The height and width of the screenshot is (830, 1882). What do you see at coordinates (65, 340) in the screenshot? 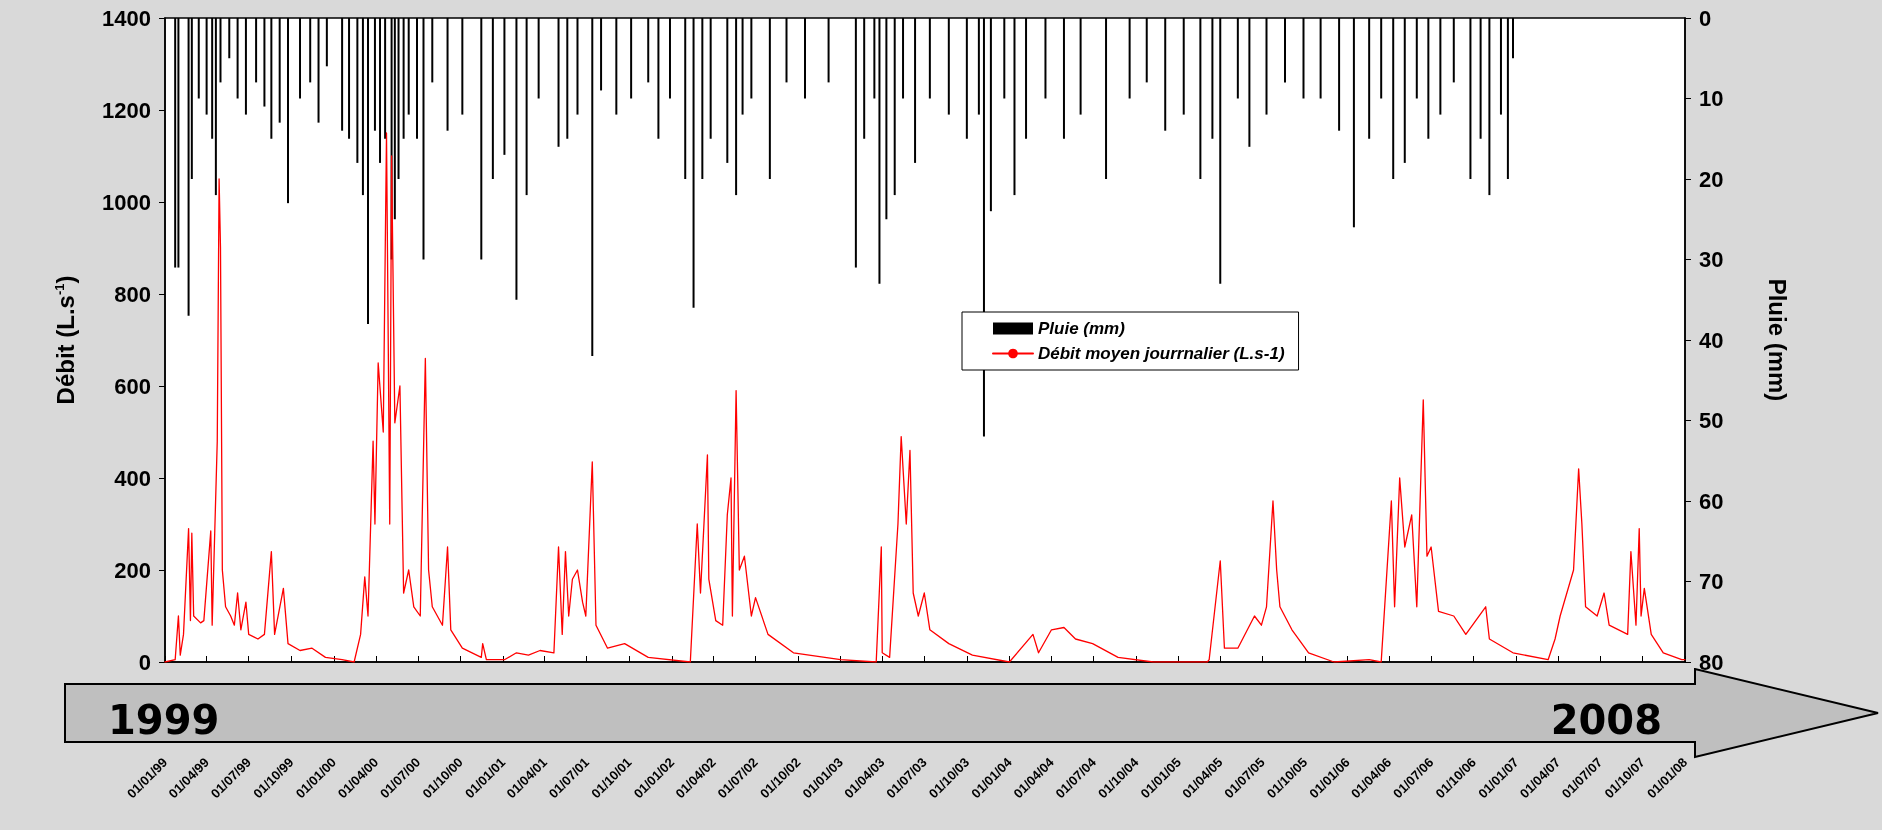
I see `y-axis-title: Débit (L.s-1)` at bounding box center [65, 340].